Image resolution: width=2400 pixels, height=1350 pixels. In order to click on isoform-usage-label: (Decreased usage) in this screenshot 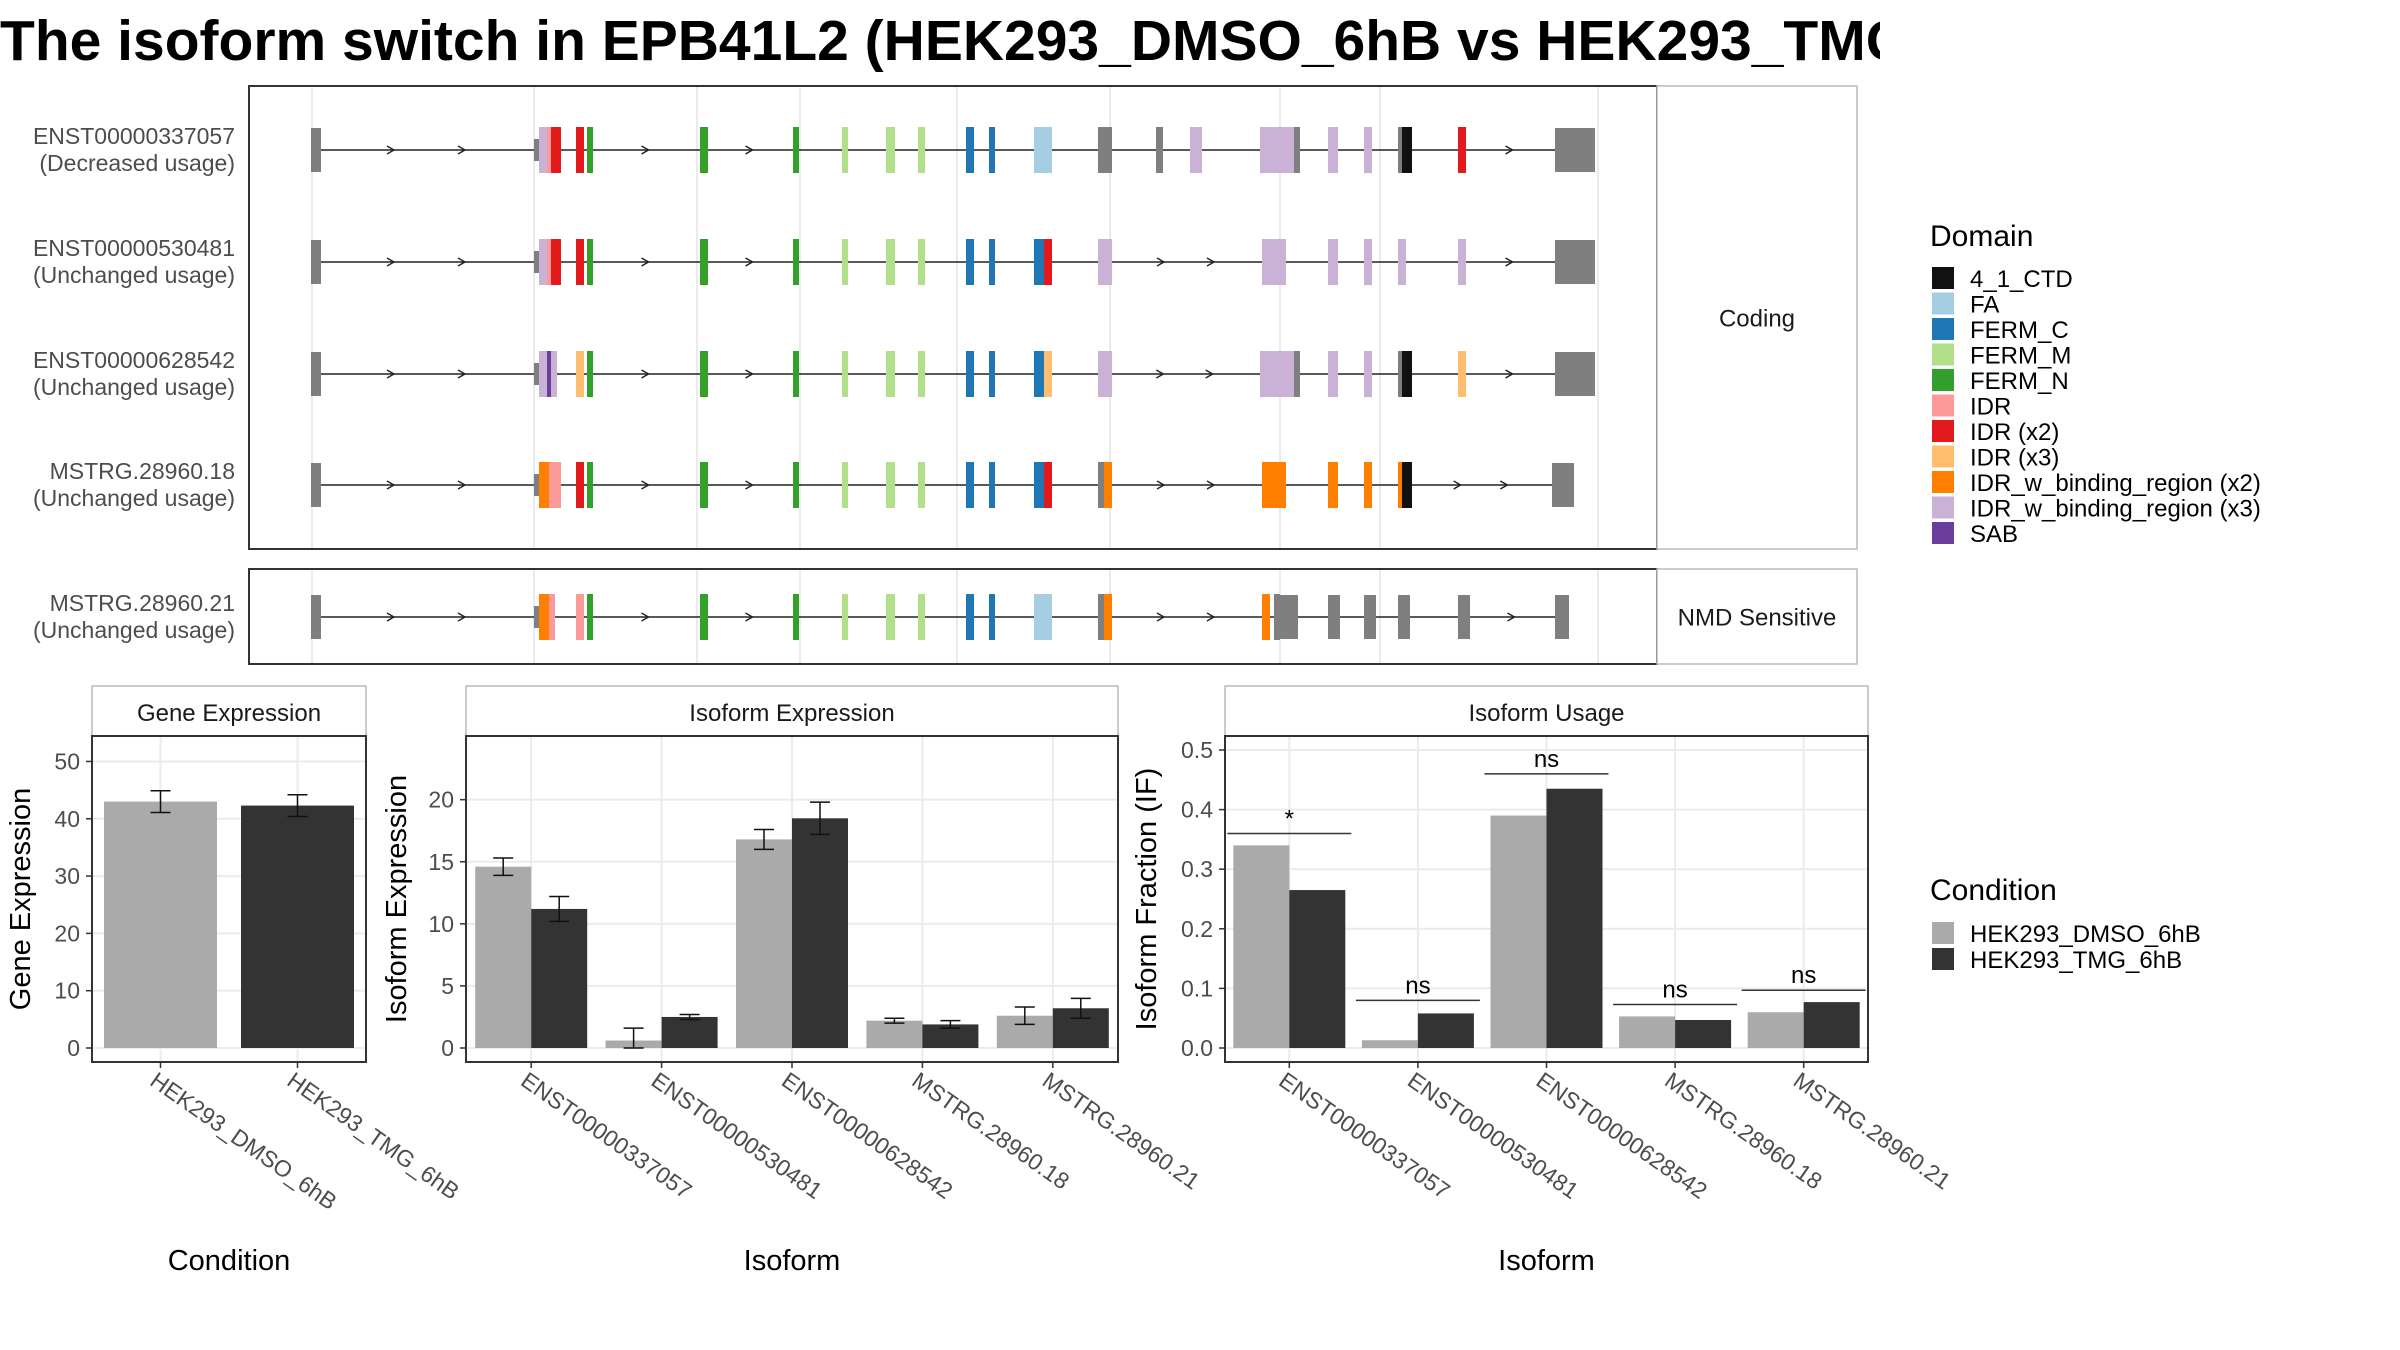, I will do `click(137, 163)`.